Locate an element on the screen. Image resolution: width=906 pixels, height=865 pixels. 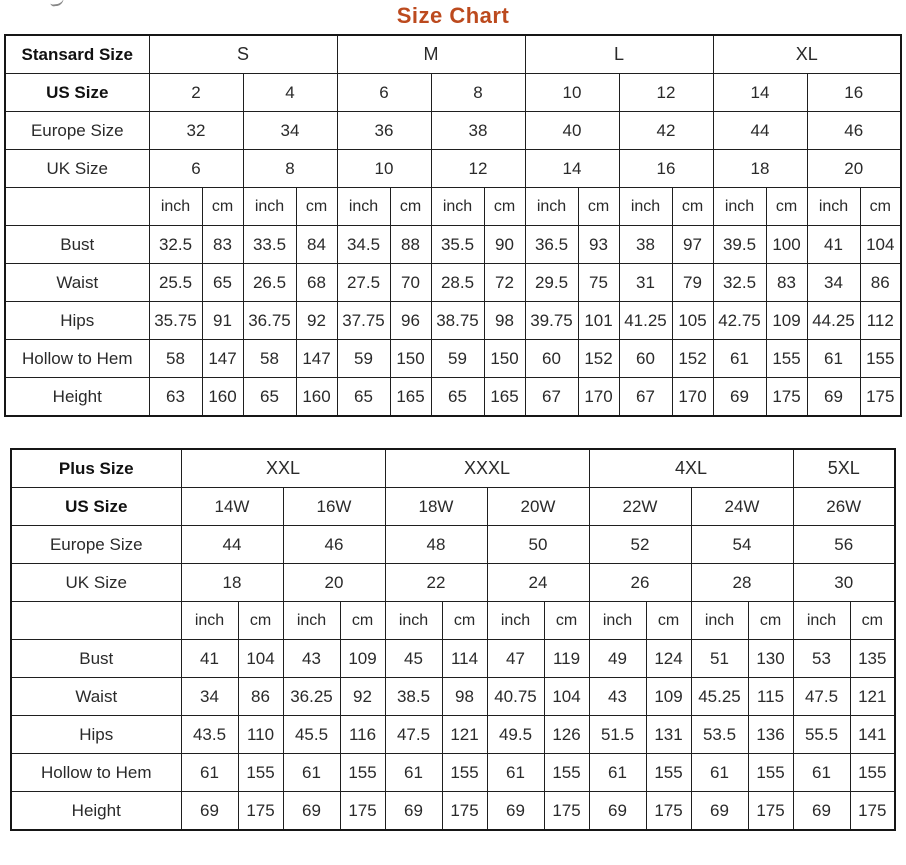
size-value-cell: 50 is located at coordinates (538, 544).